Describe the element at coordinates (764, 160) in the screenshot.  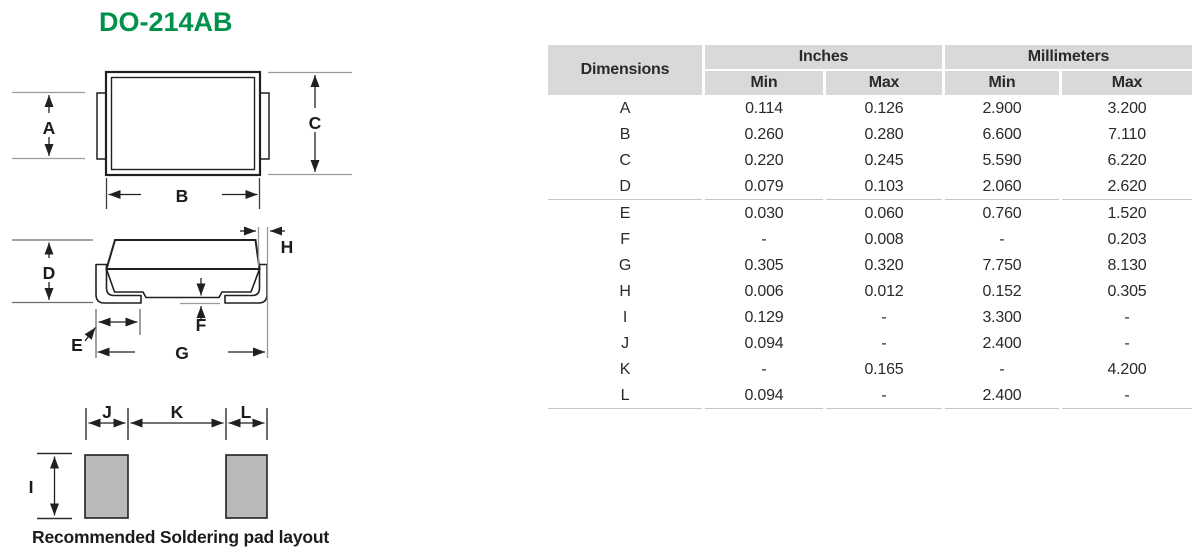
I see `value-cell: 0.220` at that location.